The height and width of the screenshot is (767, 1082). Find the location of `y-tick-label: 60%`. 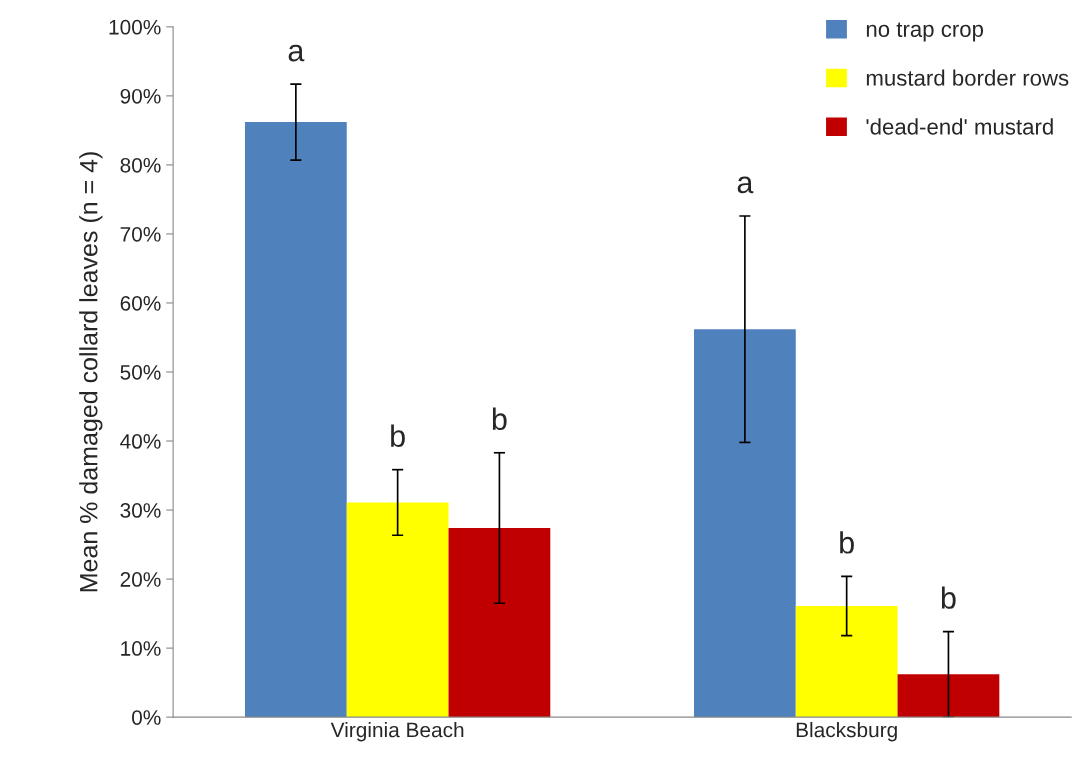

y-tick-label: 60% is located at coordinates (140, 303).